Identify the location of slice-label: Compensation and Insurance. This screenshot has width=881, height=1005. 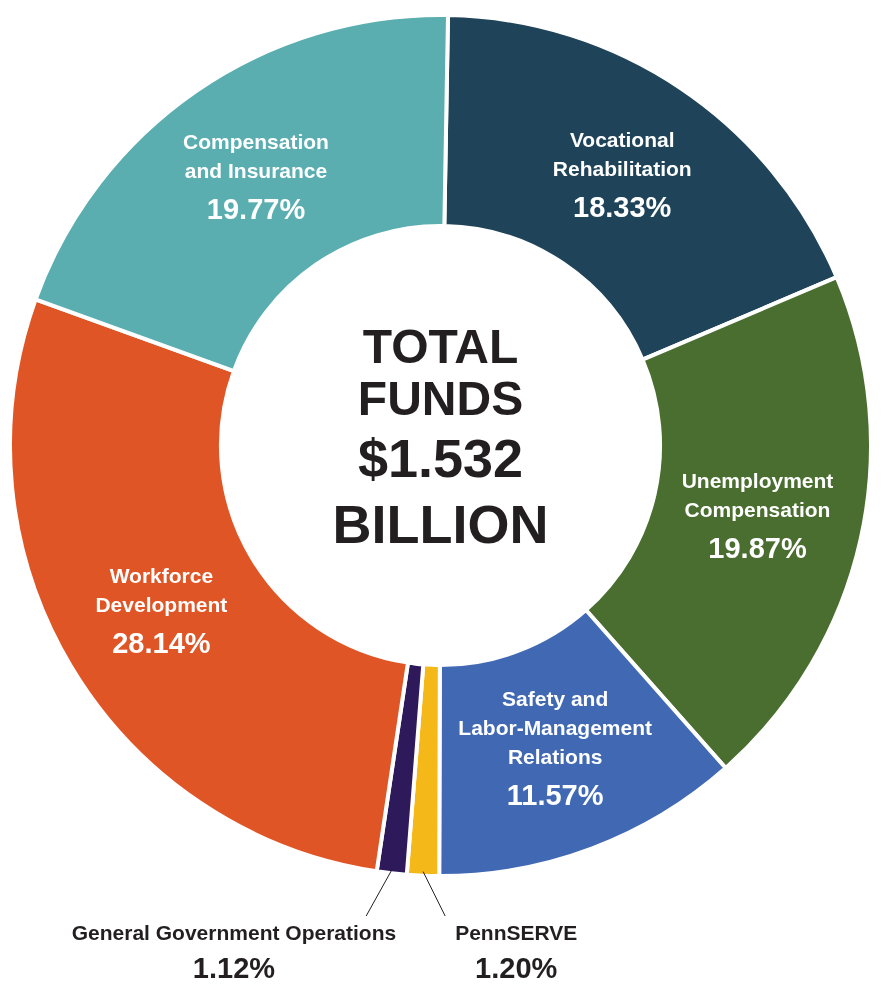
(256, 155).